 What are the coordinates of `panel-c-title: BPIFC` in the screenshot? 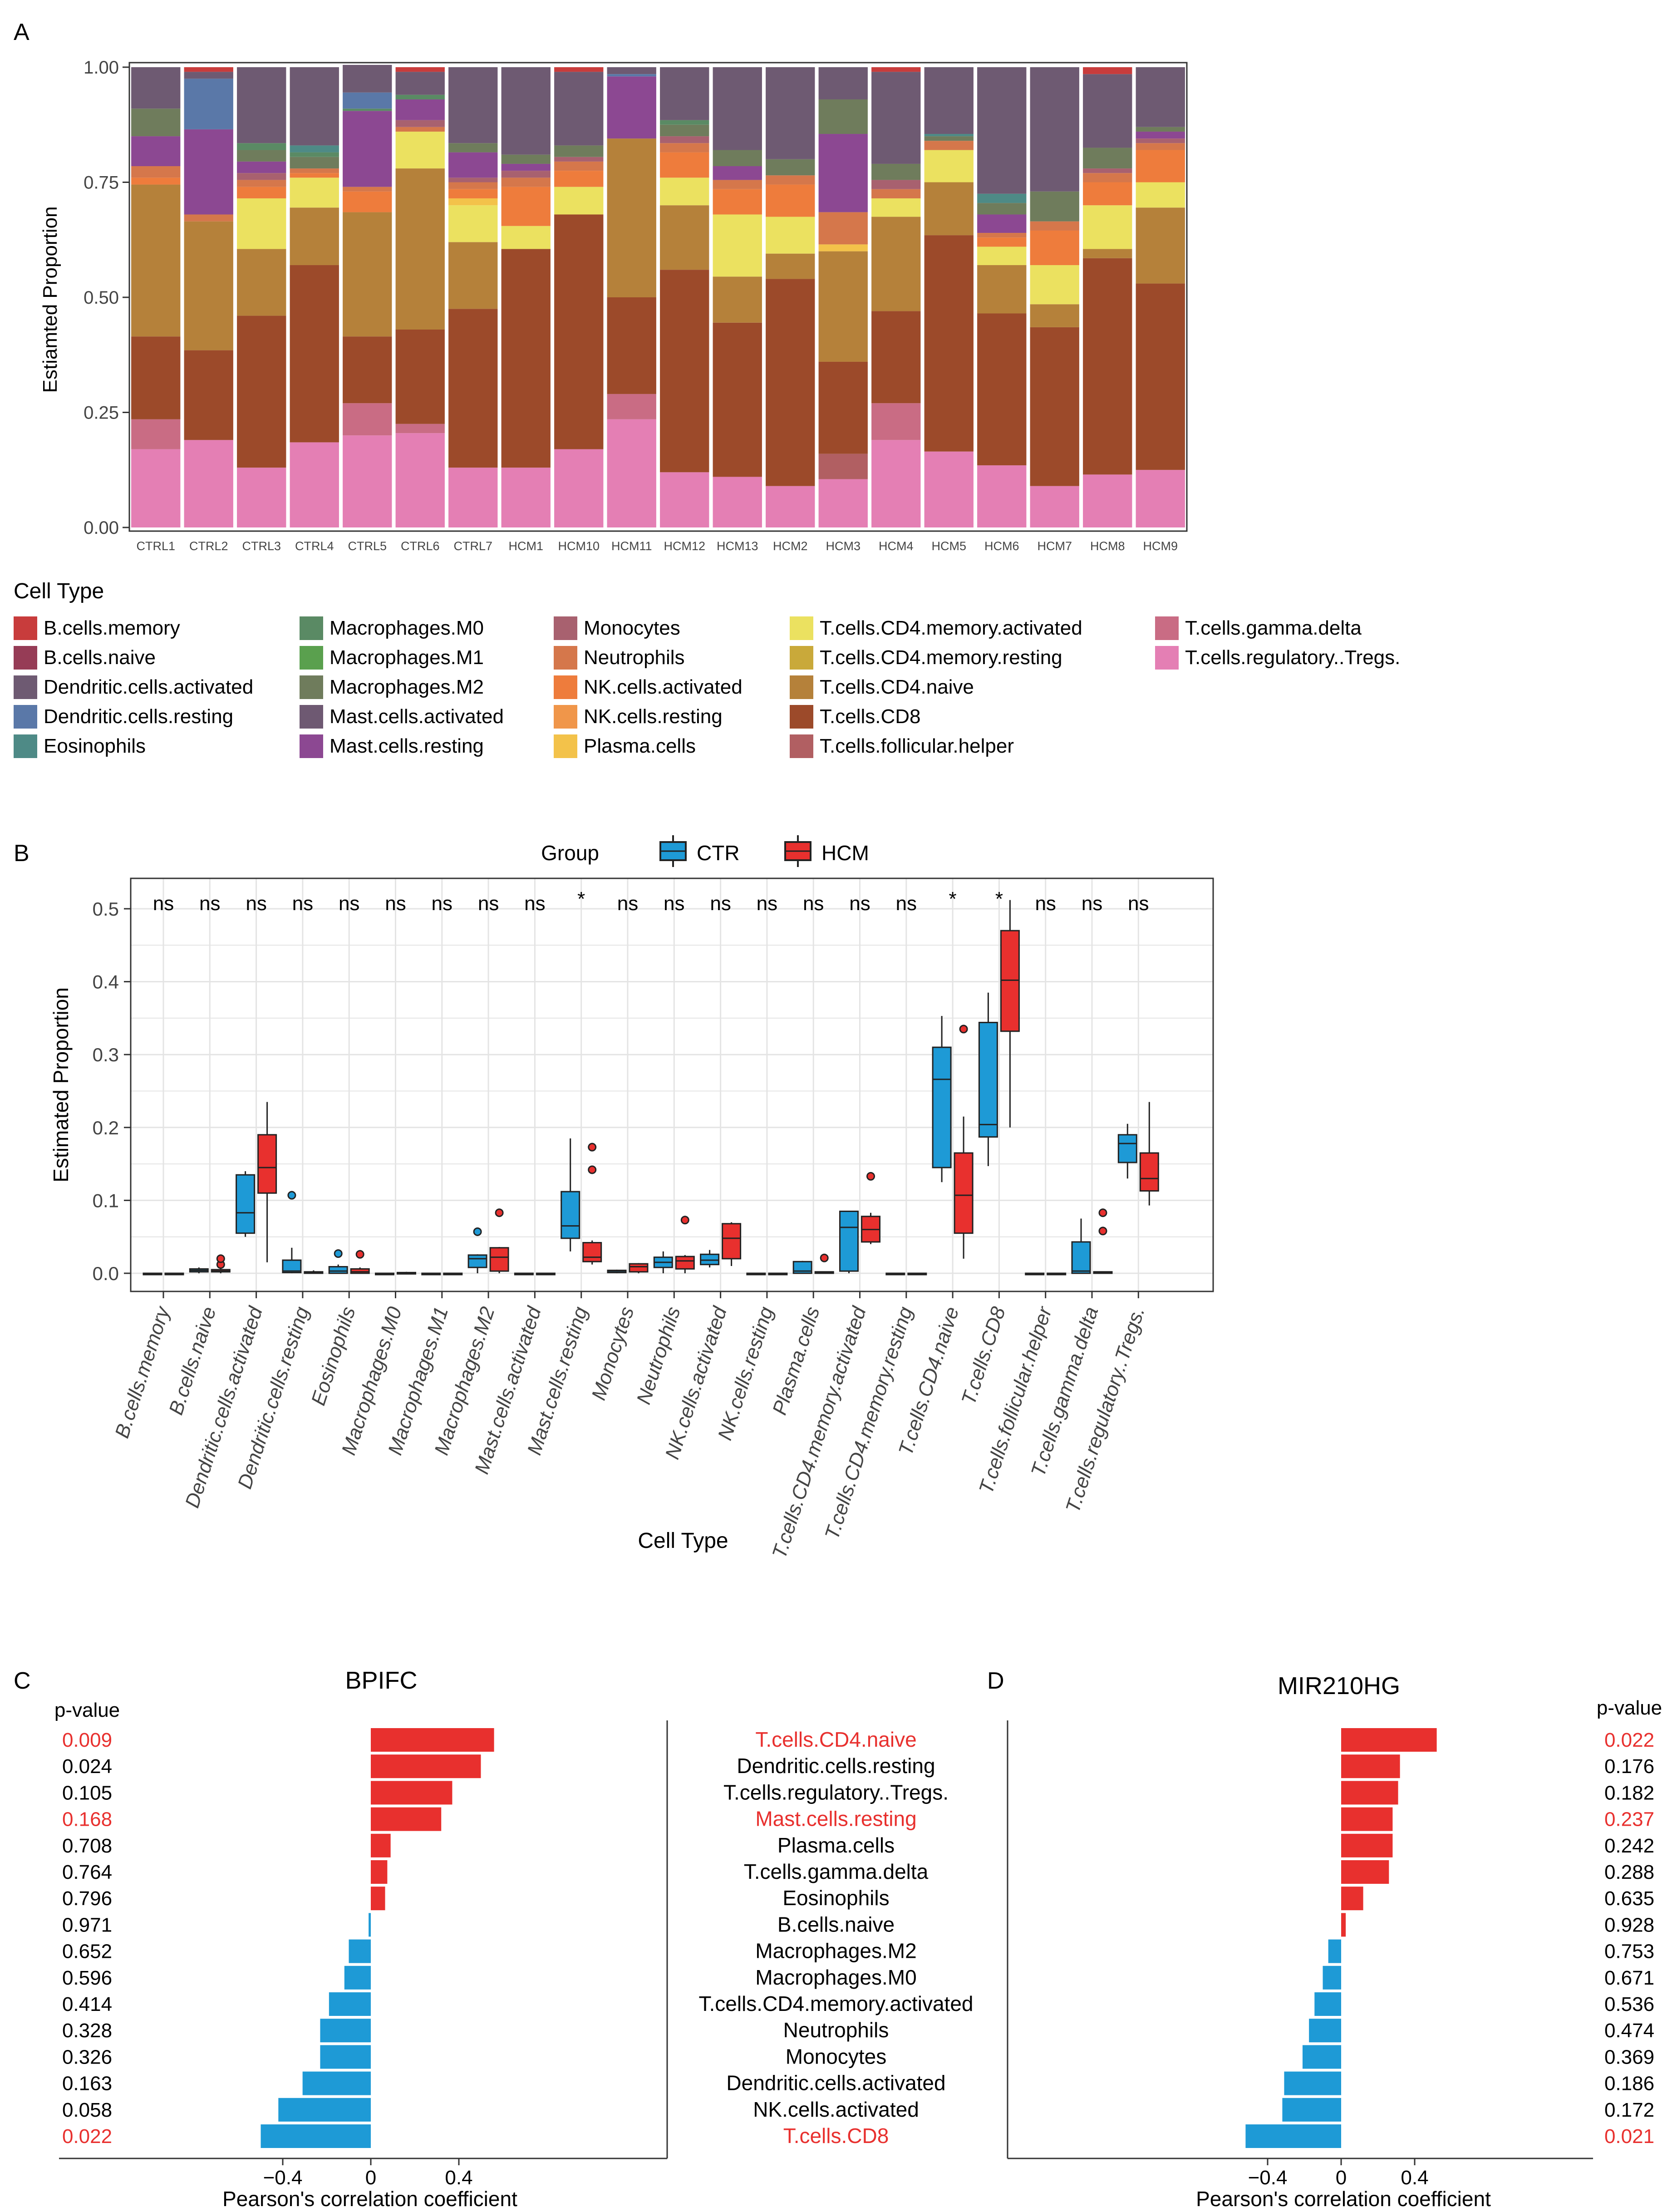 It's located at (381, 1680).